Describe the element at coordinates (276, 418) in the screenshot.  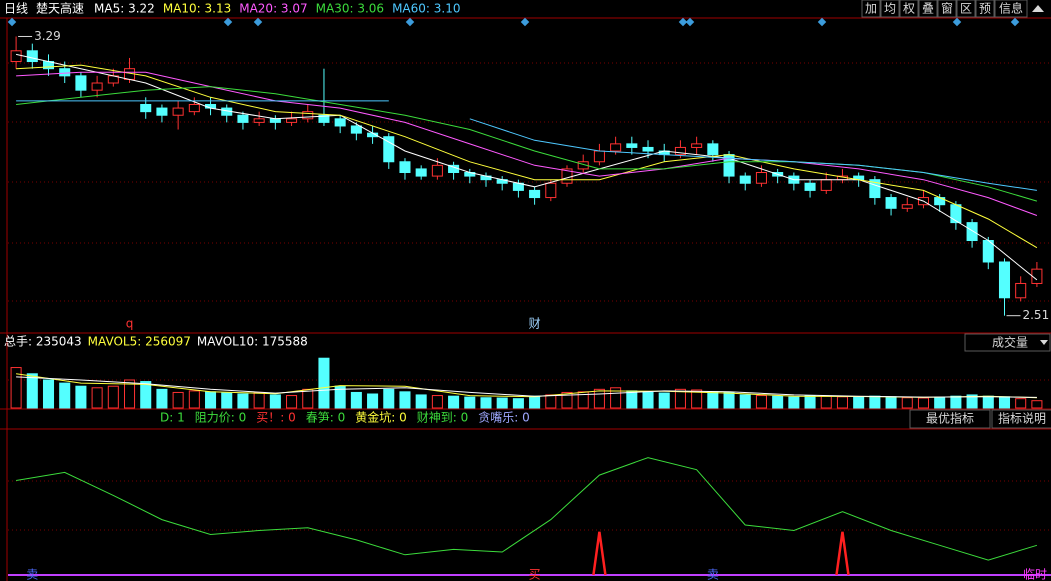
I see `indicator-label: 买！: 0` at that location.